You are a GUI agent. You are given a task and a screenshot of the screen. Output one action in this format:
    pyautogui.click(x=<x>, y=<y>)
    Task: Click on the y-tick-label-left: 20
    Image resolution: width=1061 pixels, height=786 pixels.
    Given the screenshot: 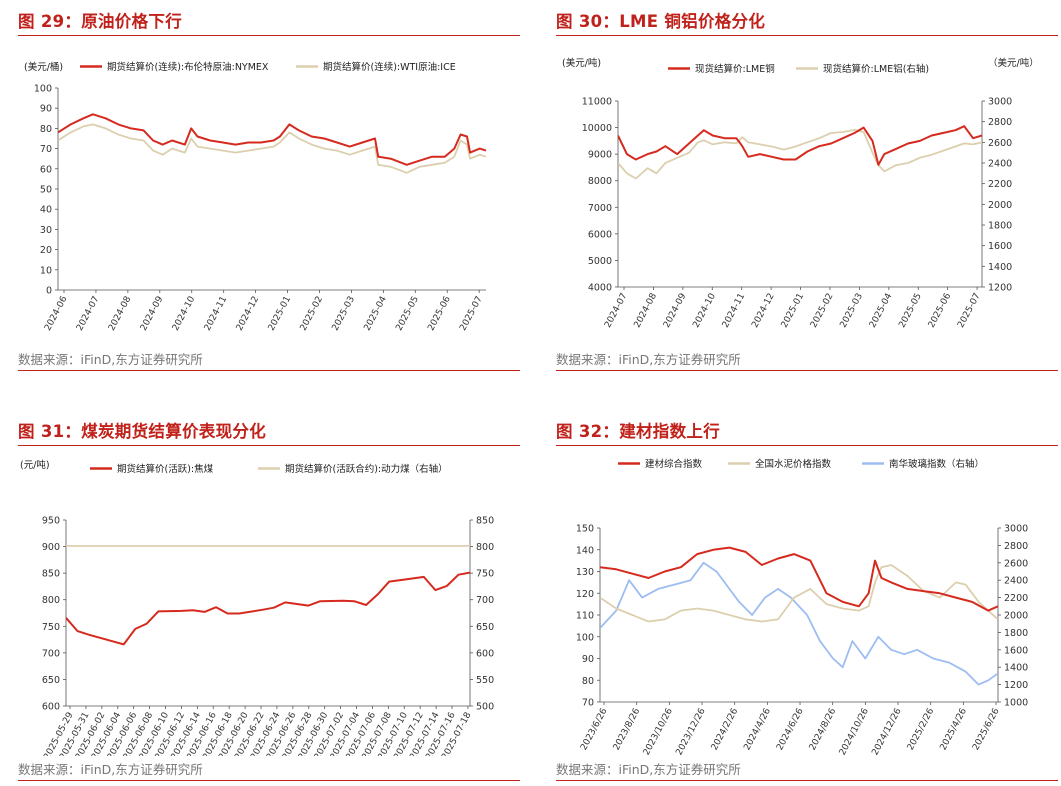 What is the action you would take?
    pyautogui.click(x=46, y=250)
    